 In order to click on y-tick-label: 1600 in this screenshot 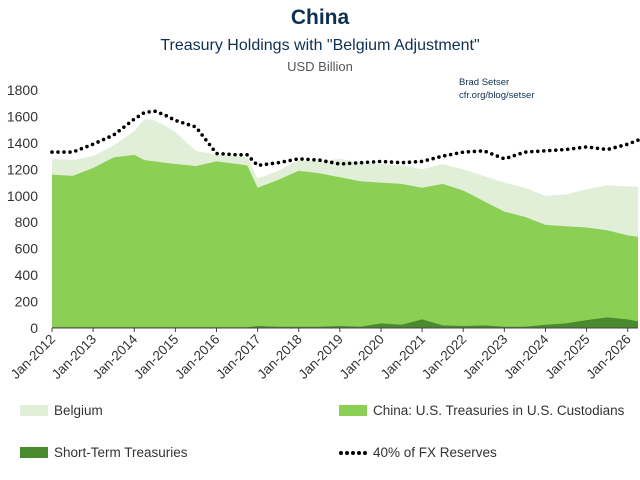, I will do `click(22, 116)`.